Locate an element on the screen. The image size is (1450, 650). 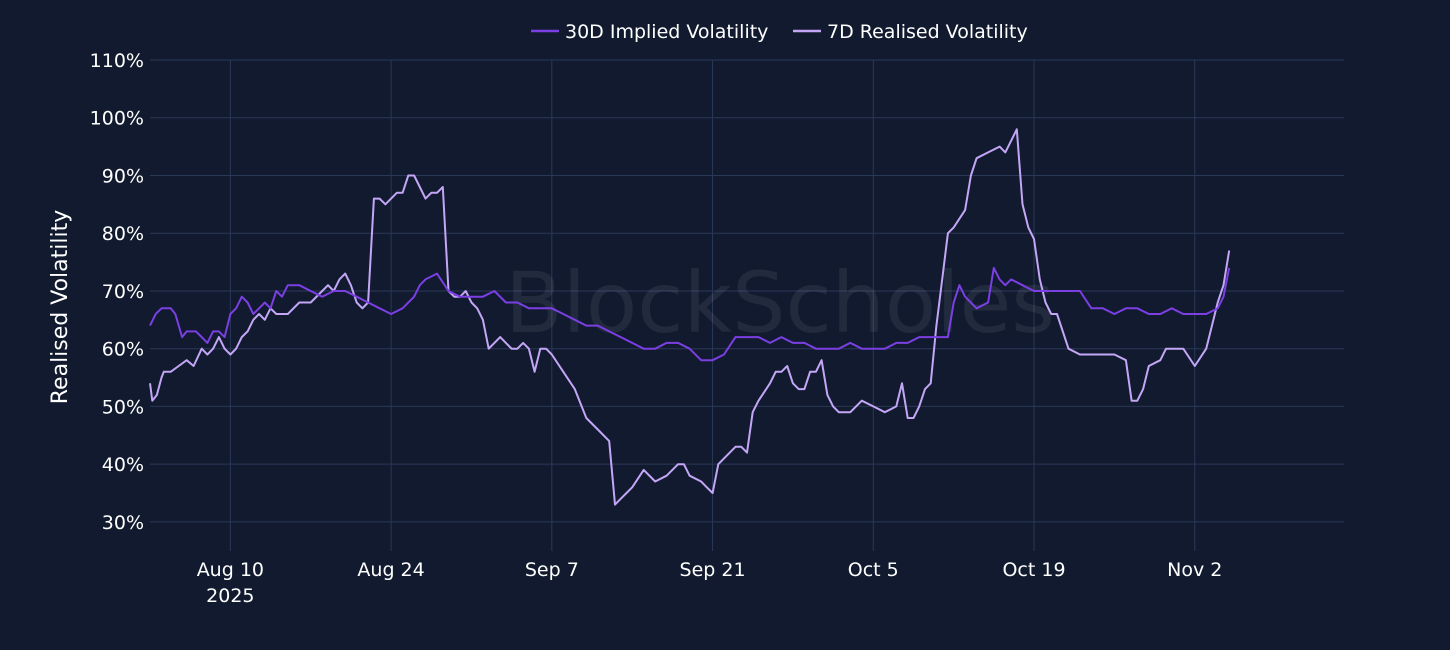
y-tick-label: 90% is located at coordinates (123, 176).